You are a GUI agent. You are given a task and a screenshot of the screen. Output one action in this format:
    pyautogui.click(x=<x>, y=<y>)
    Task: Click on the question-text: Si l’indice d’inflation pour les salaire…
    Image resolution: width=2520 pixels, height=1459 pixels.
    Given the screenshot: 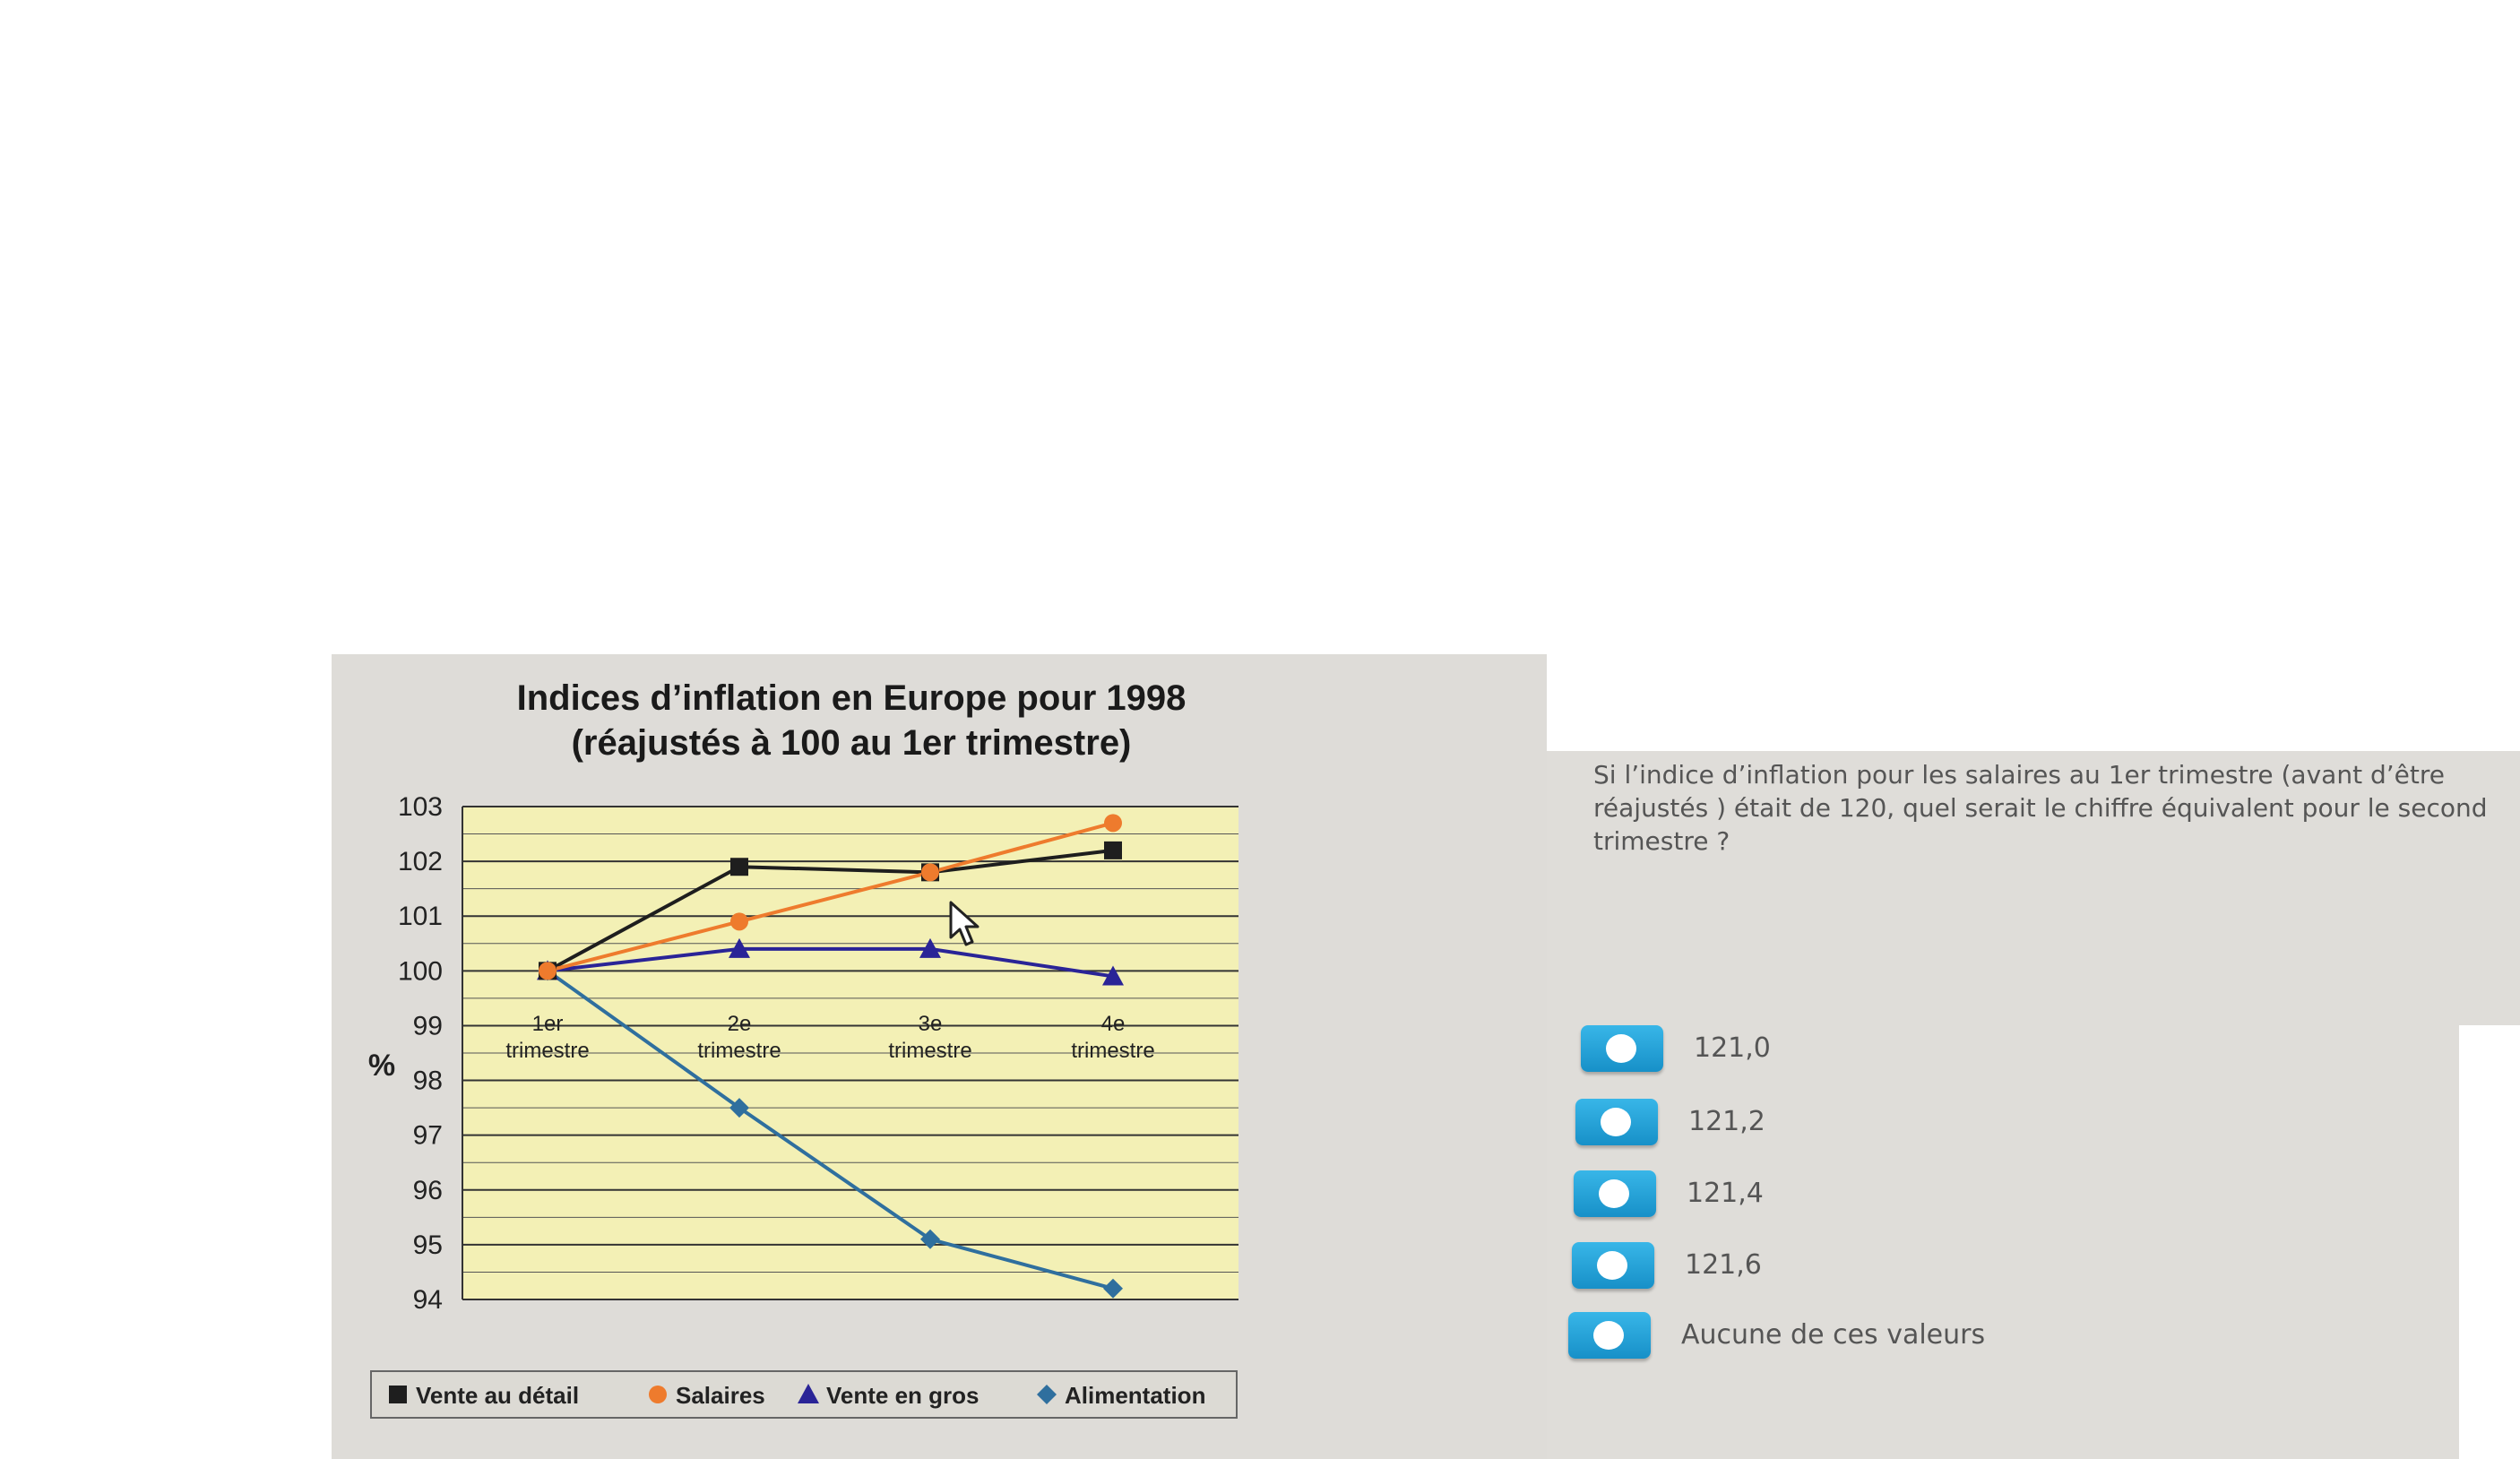 What is the action you would take?
    pyautogui.click(x=2040, y=808)
    